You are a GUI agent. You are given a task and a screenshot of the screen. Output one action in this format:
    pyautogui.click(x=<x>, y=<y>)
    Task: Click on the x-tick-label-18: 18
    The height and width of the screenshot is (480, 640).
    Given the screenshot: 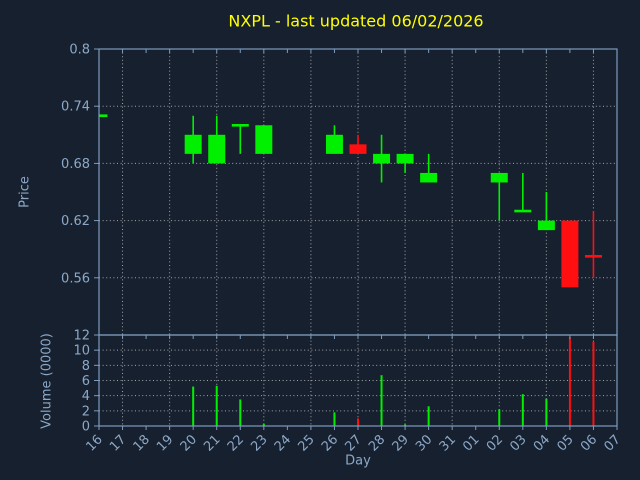 What is the action you would take?
    pyautogui.click(x=142, y=443)
    